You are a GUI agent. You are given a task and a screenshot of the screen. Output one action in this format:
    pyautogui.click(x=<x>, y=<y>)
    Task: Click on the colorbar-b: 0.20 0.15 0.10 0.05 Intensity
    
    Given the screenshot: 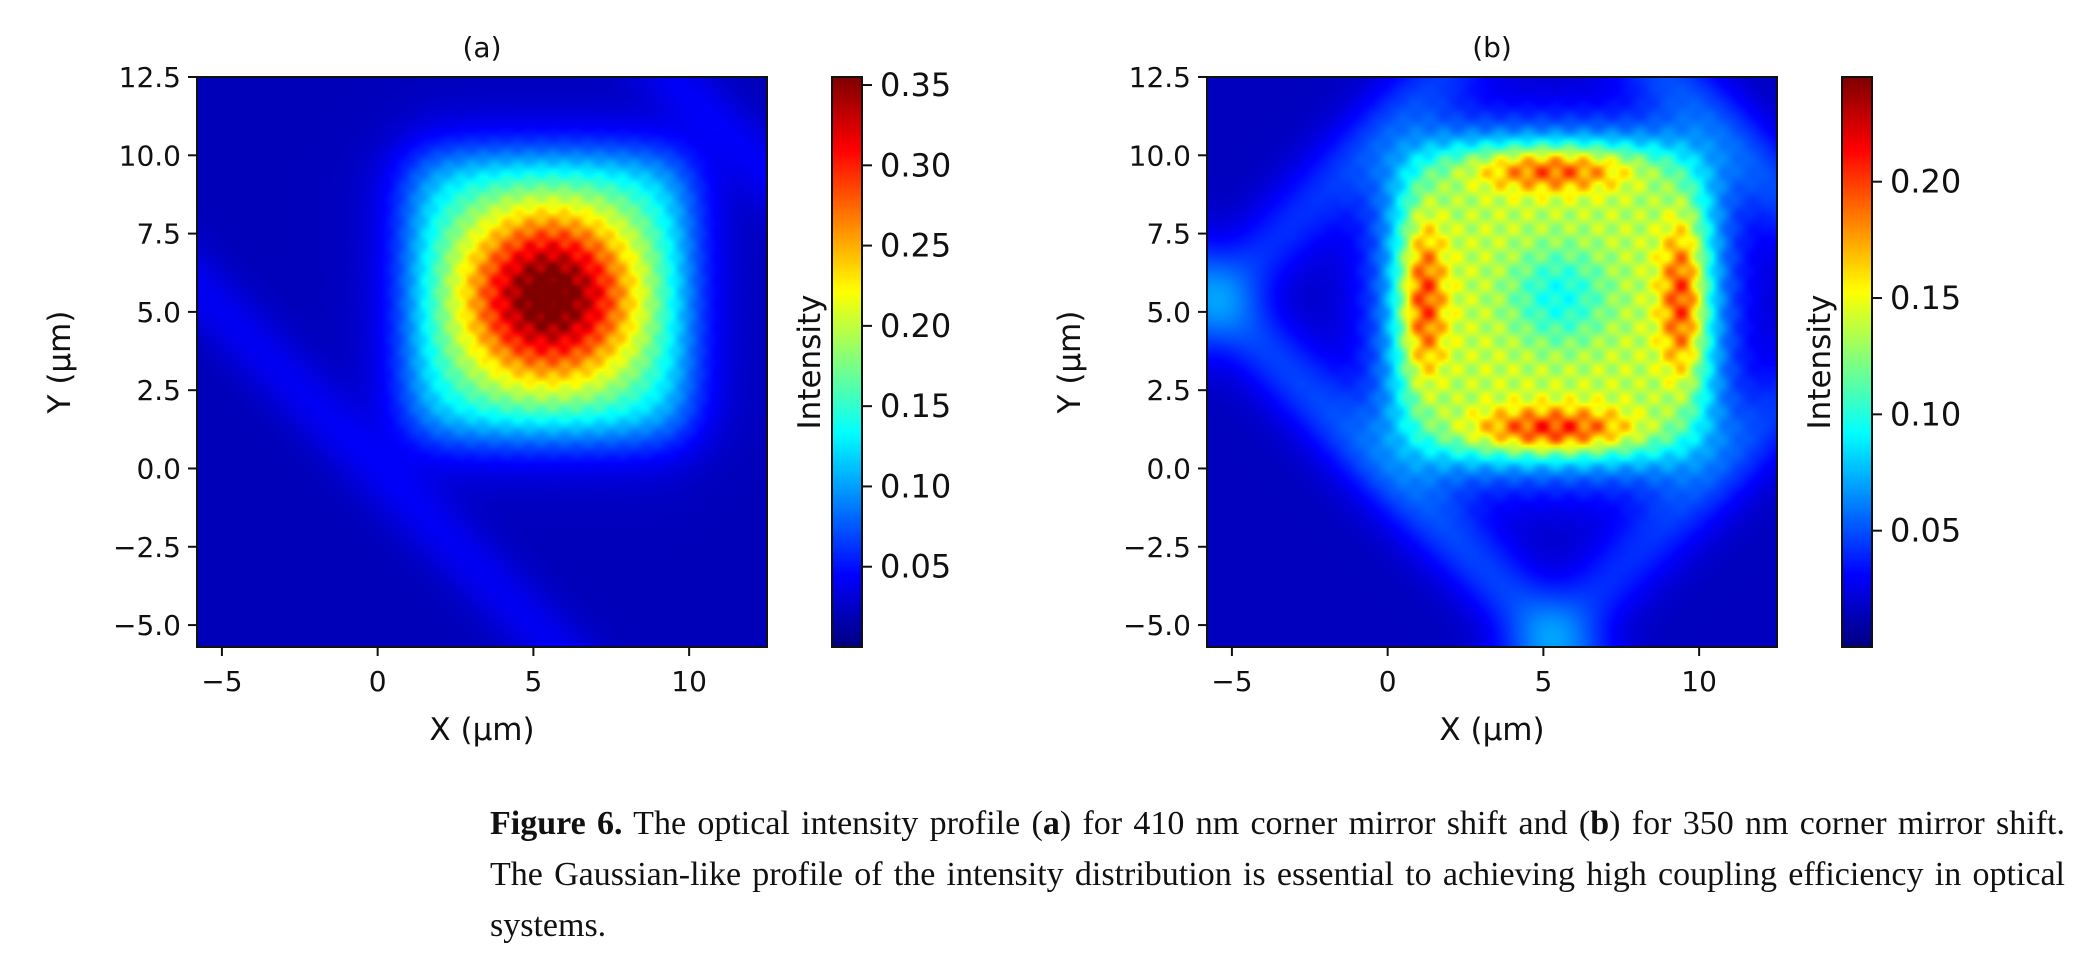 What is the action you would take?
    pyautogui.click(x=1881, y=362)
    